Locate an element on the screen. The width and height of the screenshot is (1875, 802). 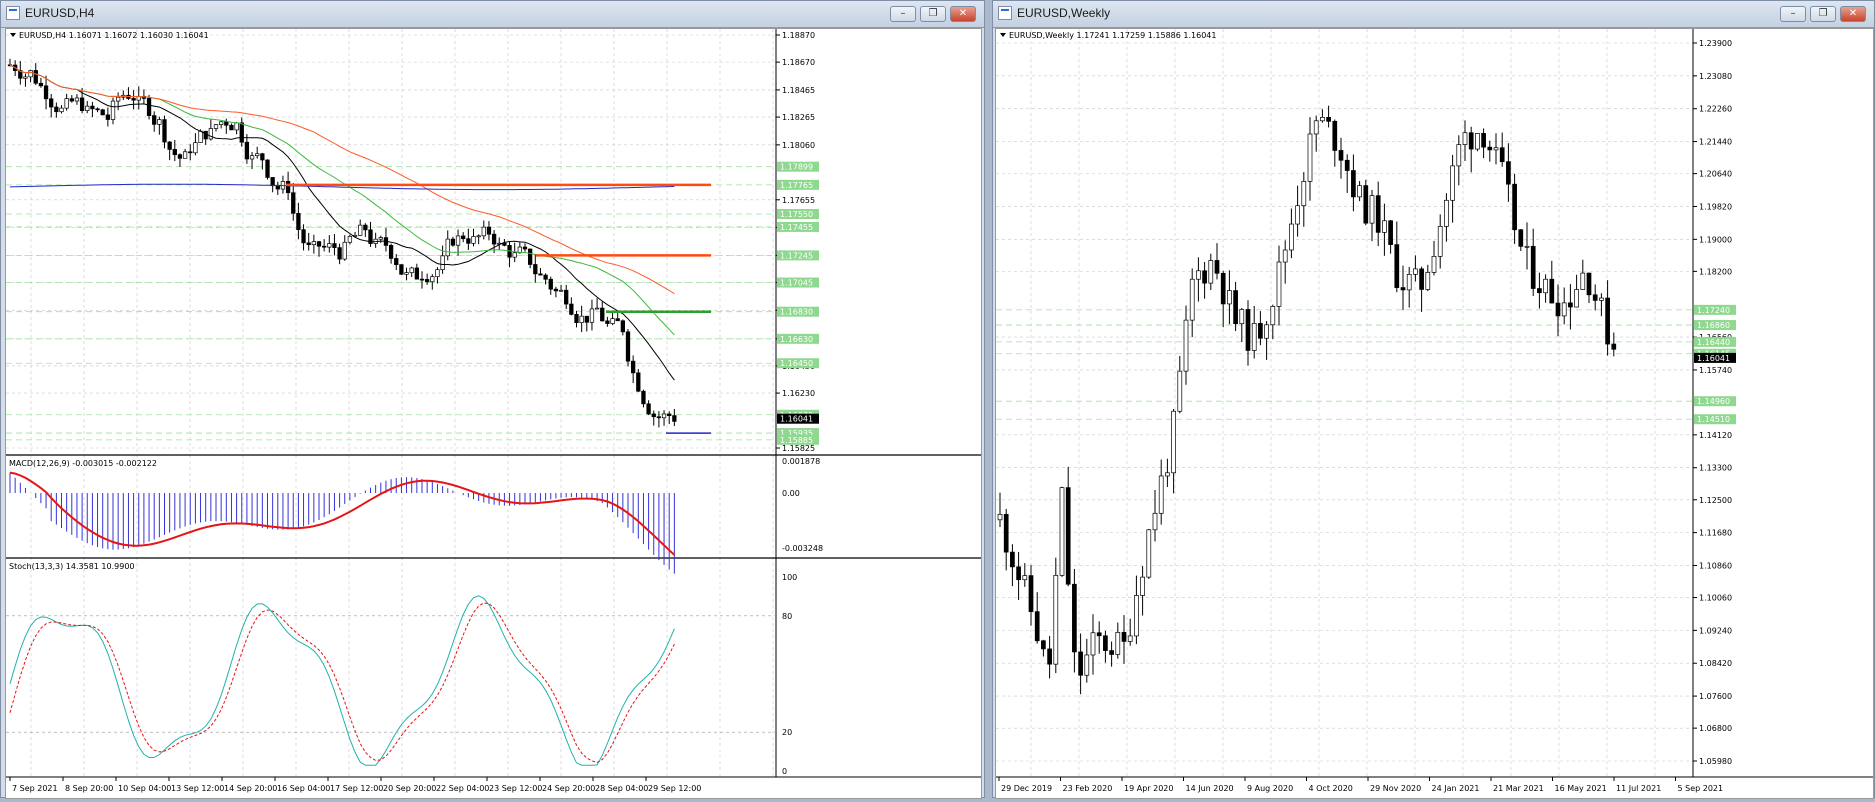
macd-scale-label: -0.003248 is located at coordinates (802, 548).